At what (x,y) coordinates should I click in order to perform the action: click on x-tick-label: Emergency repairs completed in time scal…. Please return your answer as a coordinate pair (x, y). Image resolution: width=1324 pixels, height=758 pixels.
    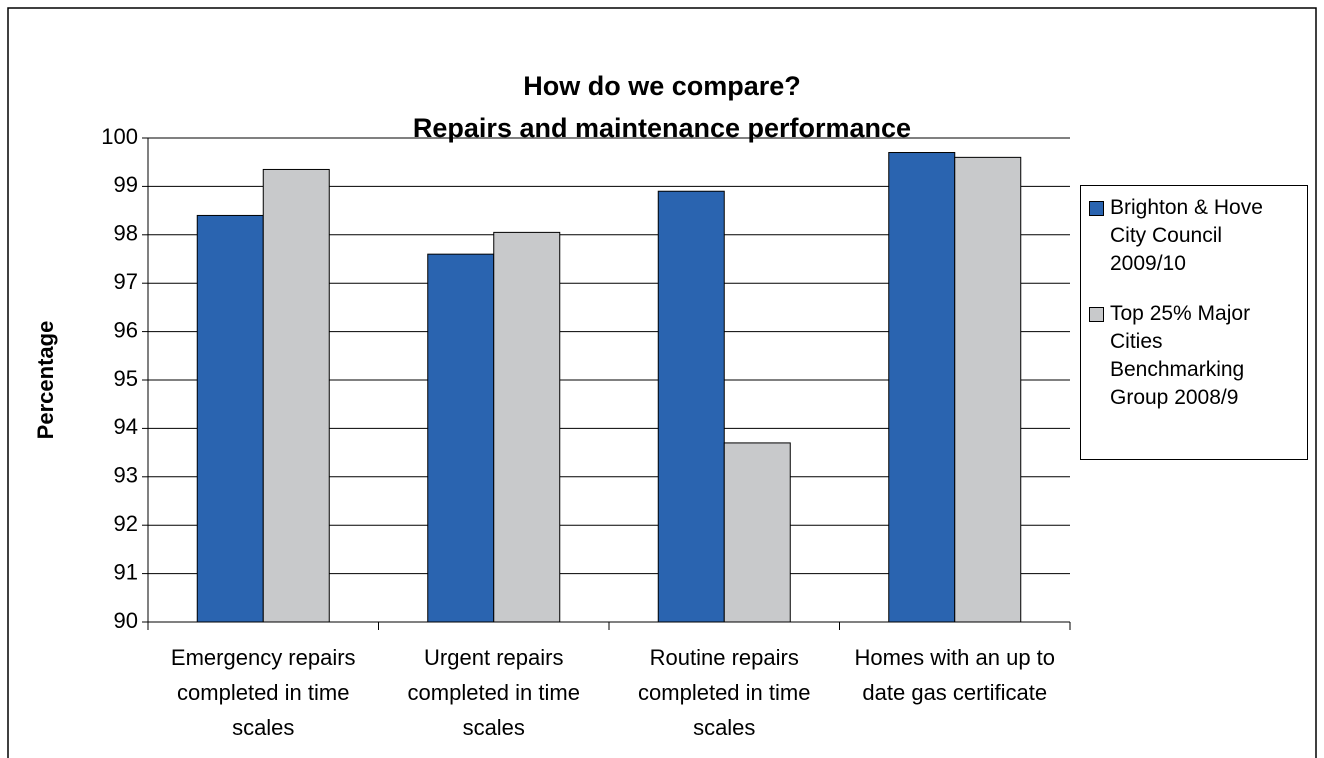
    Looking at the image, I should click on (263, 692).